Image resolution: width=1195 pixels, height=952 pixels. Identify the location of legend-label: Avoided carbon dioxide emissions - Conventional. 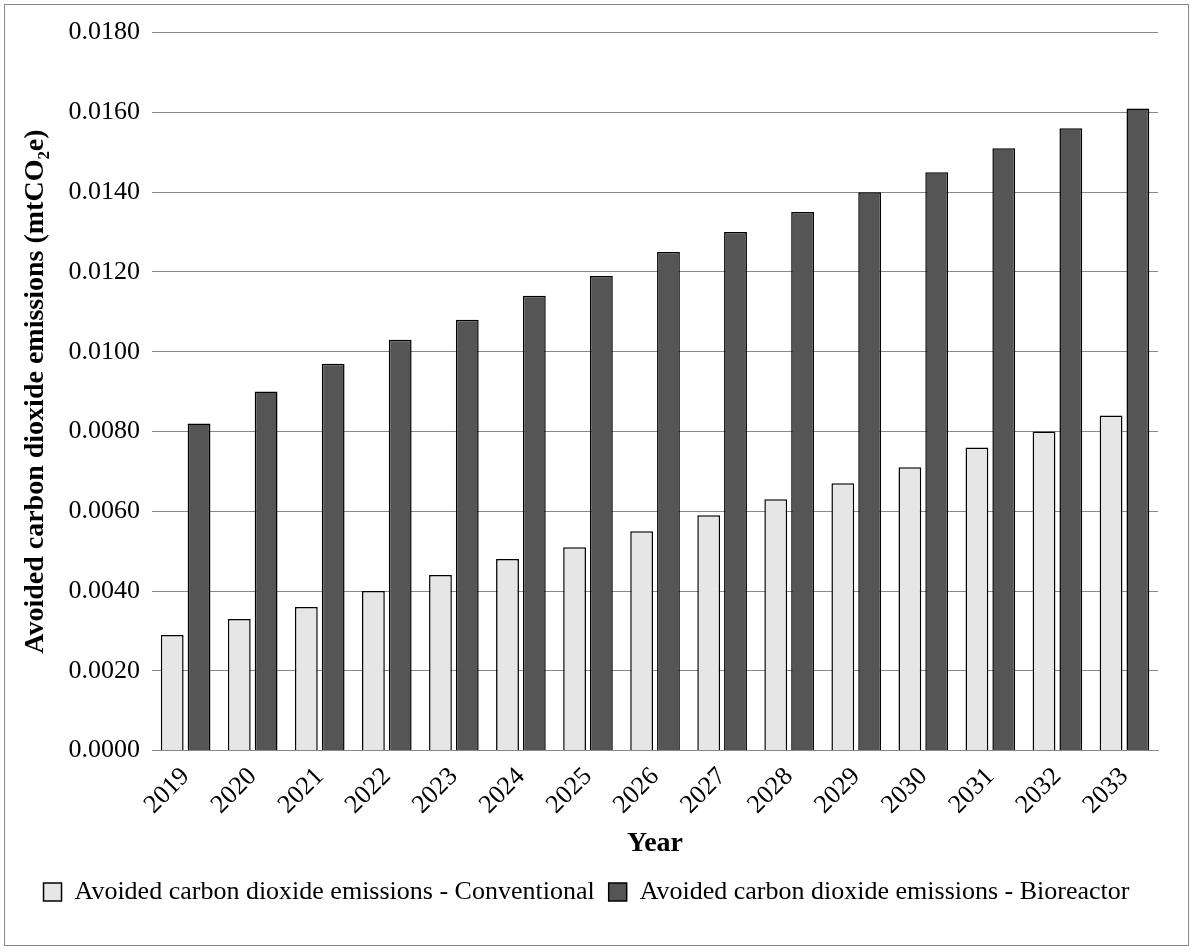
(334, 890).